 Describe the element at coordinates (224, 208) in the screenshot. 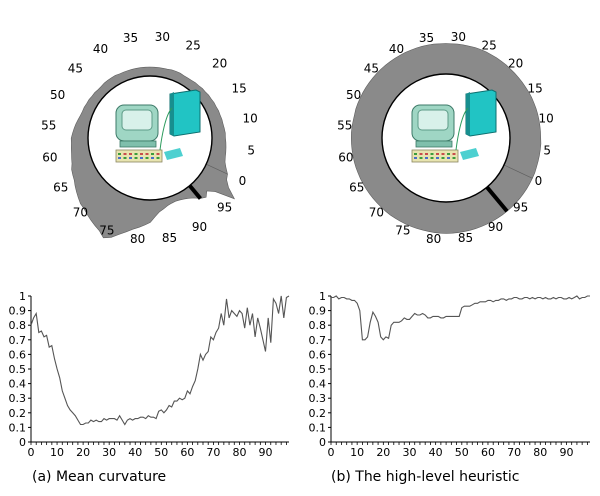

I see `angle-label: 95` at that location.